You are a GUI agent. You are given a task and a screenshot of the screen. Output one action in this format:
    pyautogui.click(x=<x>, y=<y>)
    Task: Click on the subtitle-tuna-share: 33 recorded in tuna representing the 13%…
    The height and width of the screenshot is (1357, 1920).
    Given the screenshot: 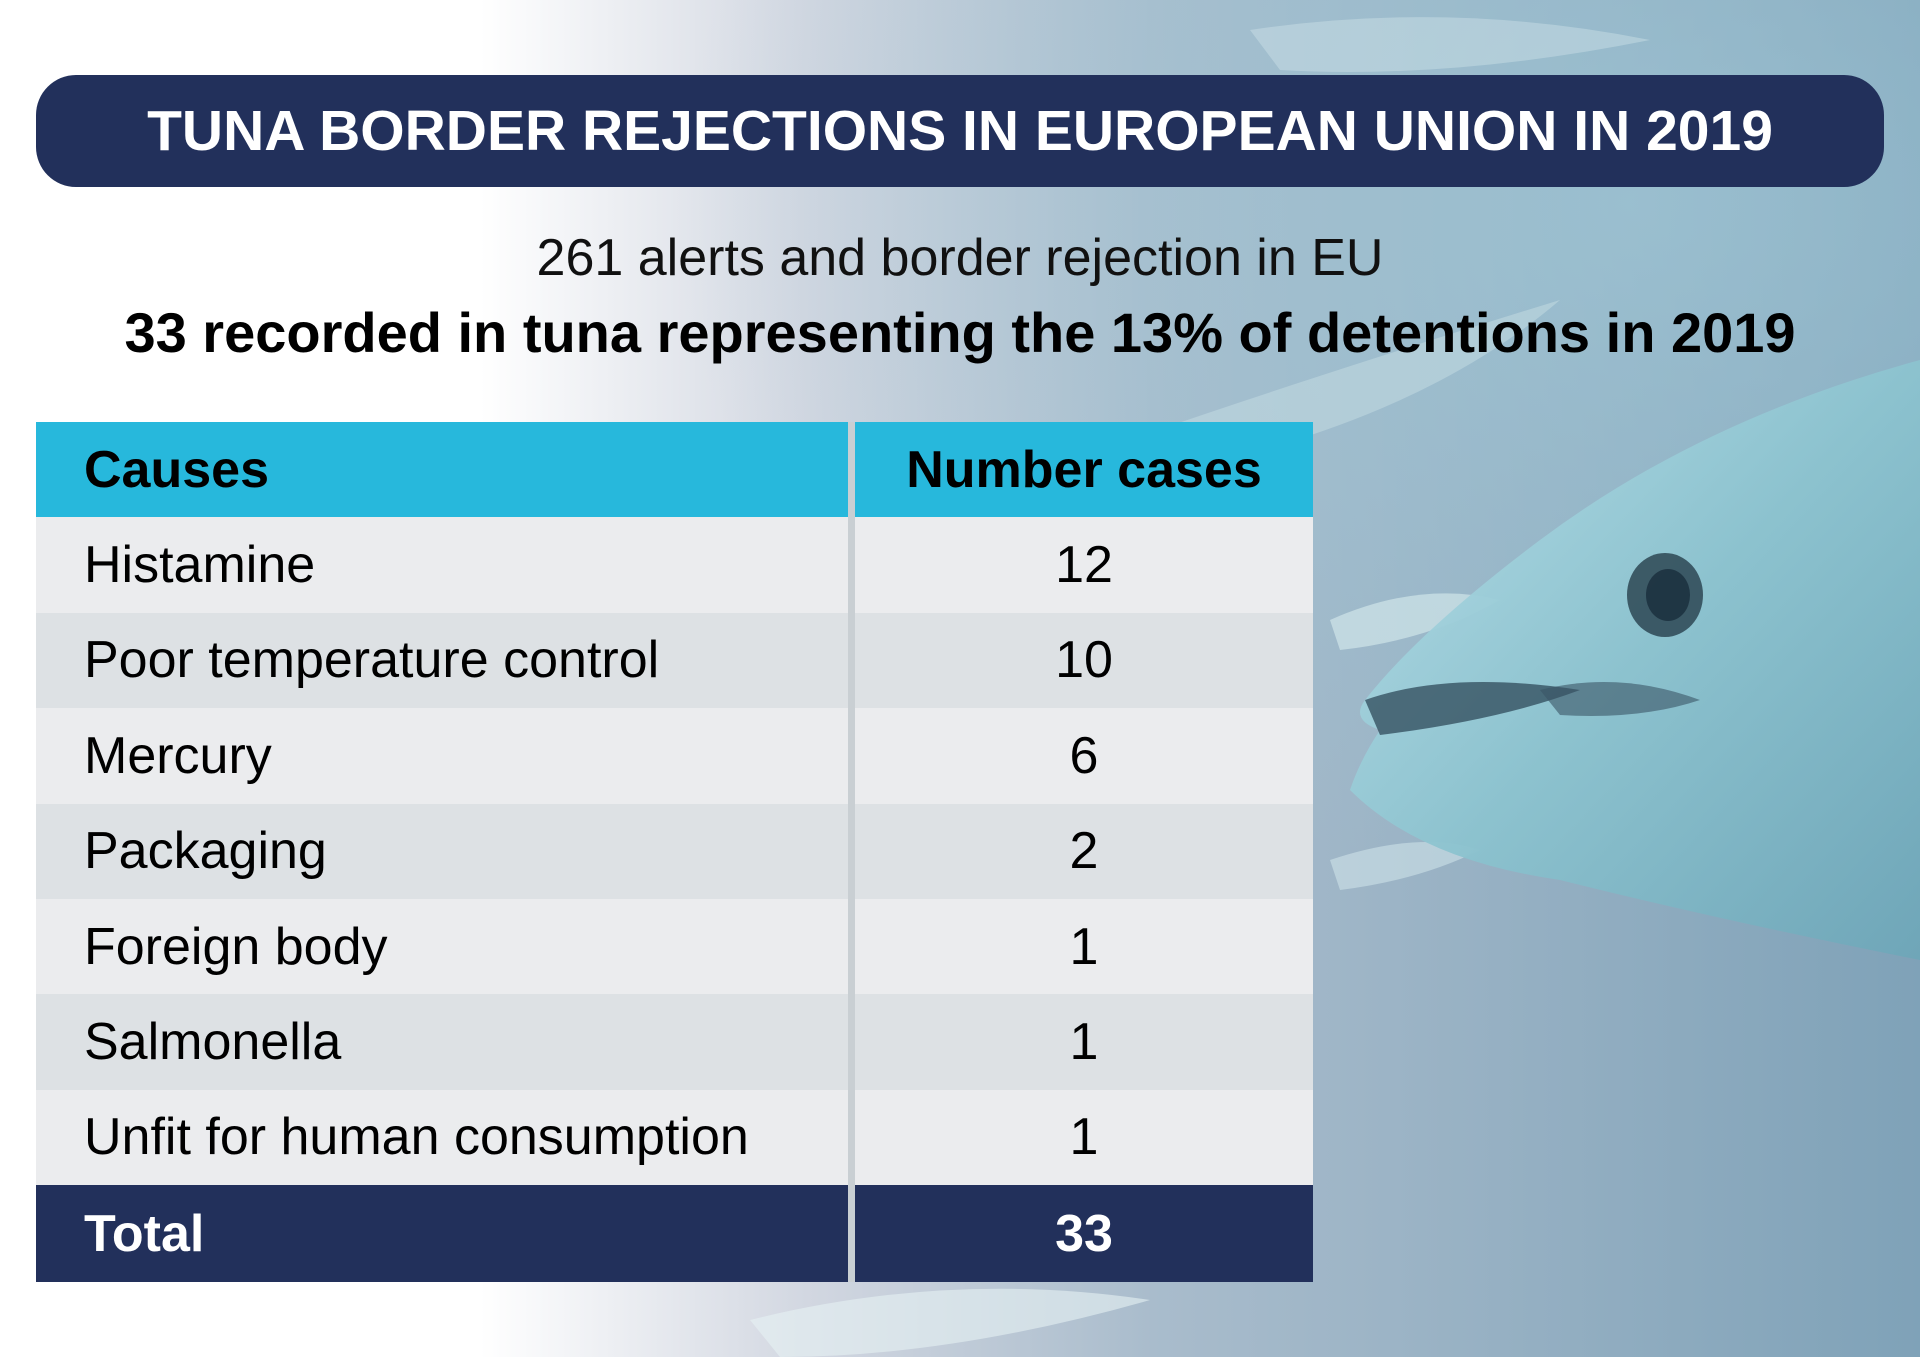 What is the action you would take?
    pyautogui.click(x=960, y=332)
    